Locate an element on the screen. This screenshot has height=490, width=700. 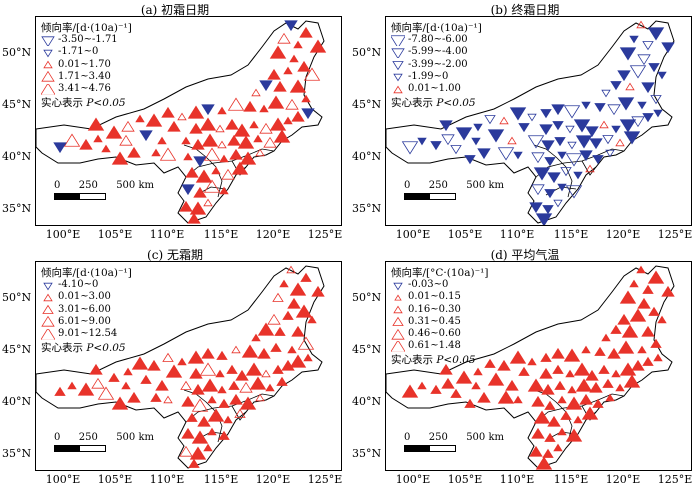
significance-note: 实心表示 P<0.05 is located at coordinates (83, 348).